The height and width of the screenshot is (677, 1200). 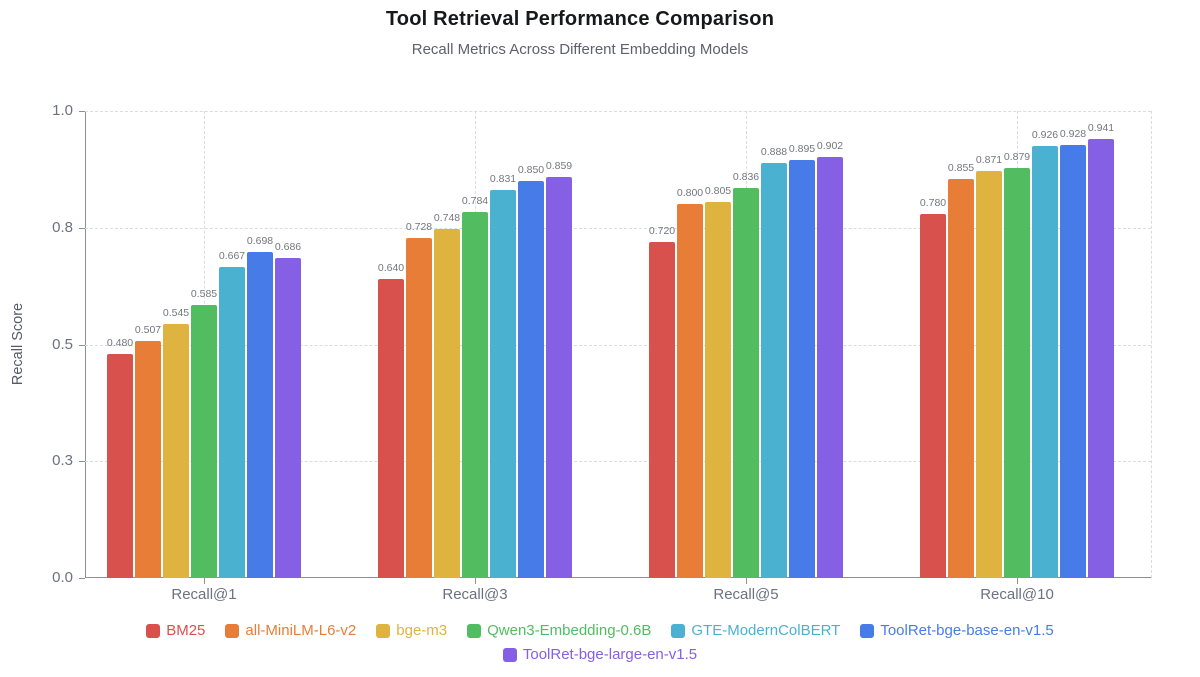 I want to click on legend-item-GTE-ModernColBERT: GTE-ModernColBERT, so click(x=755, y=630).